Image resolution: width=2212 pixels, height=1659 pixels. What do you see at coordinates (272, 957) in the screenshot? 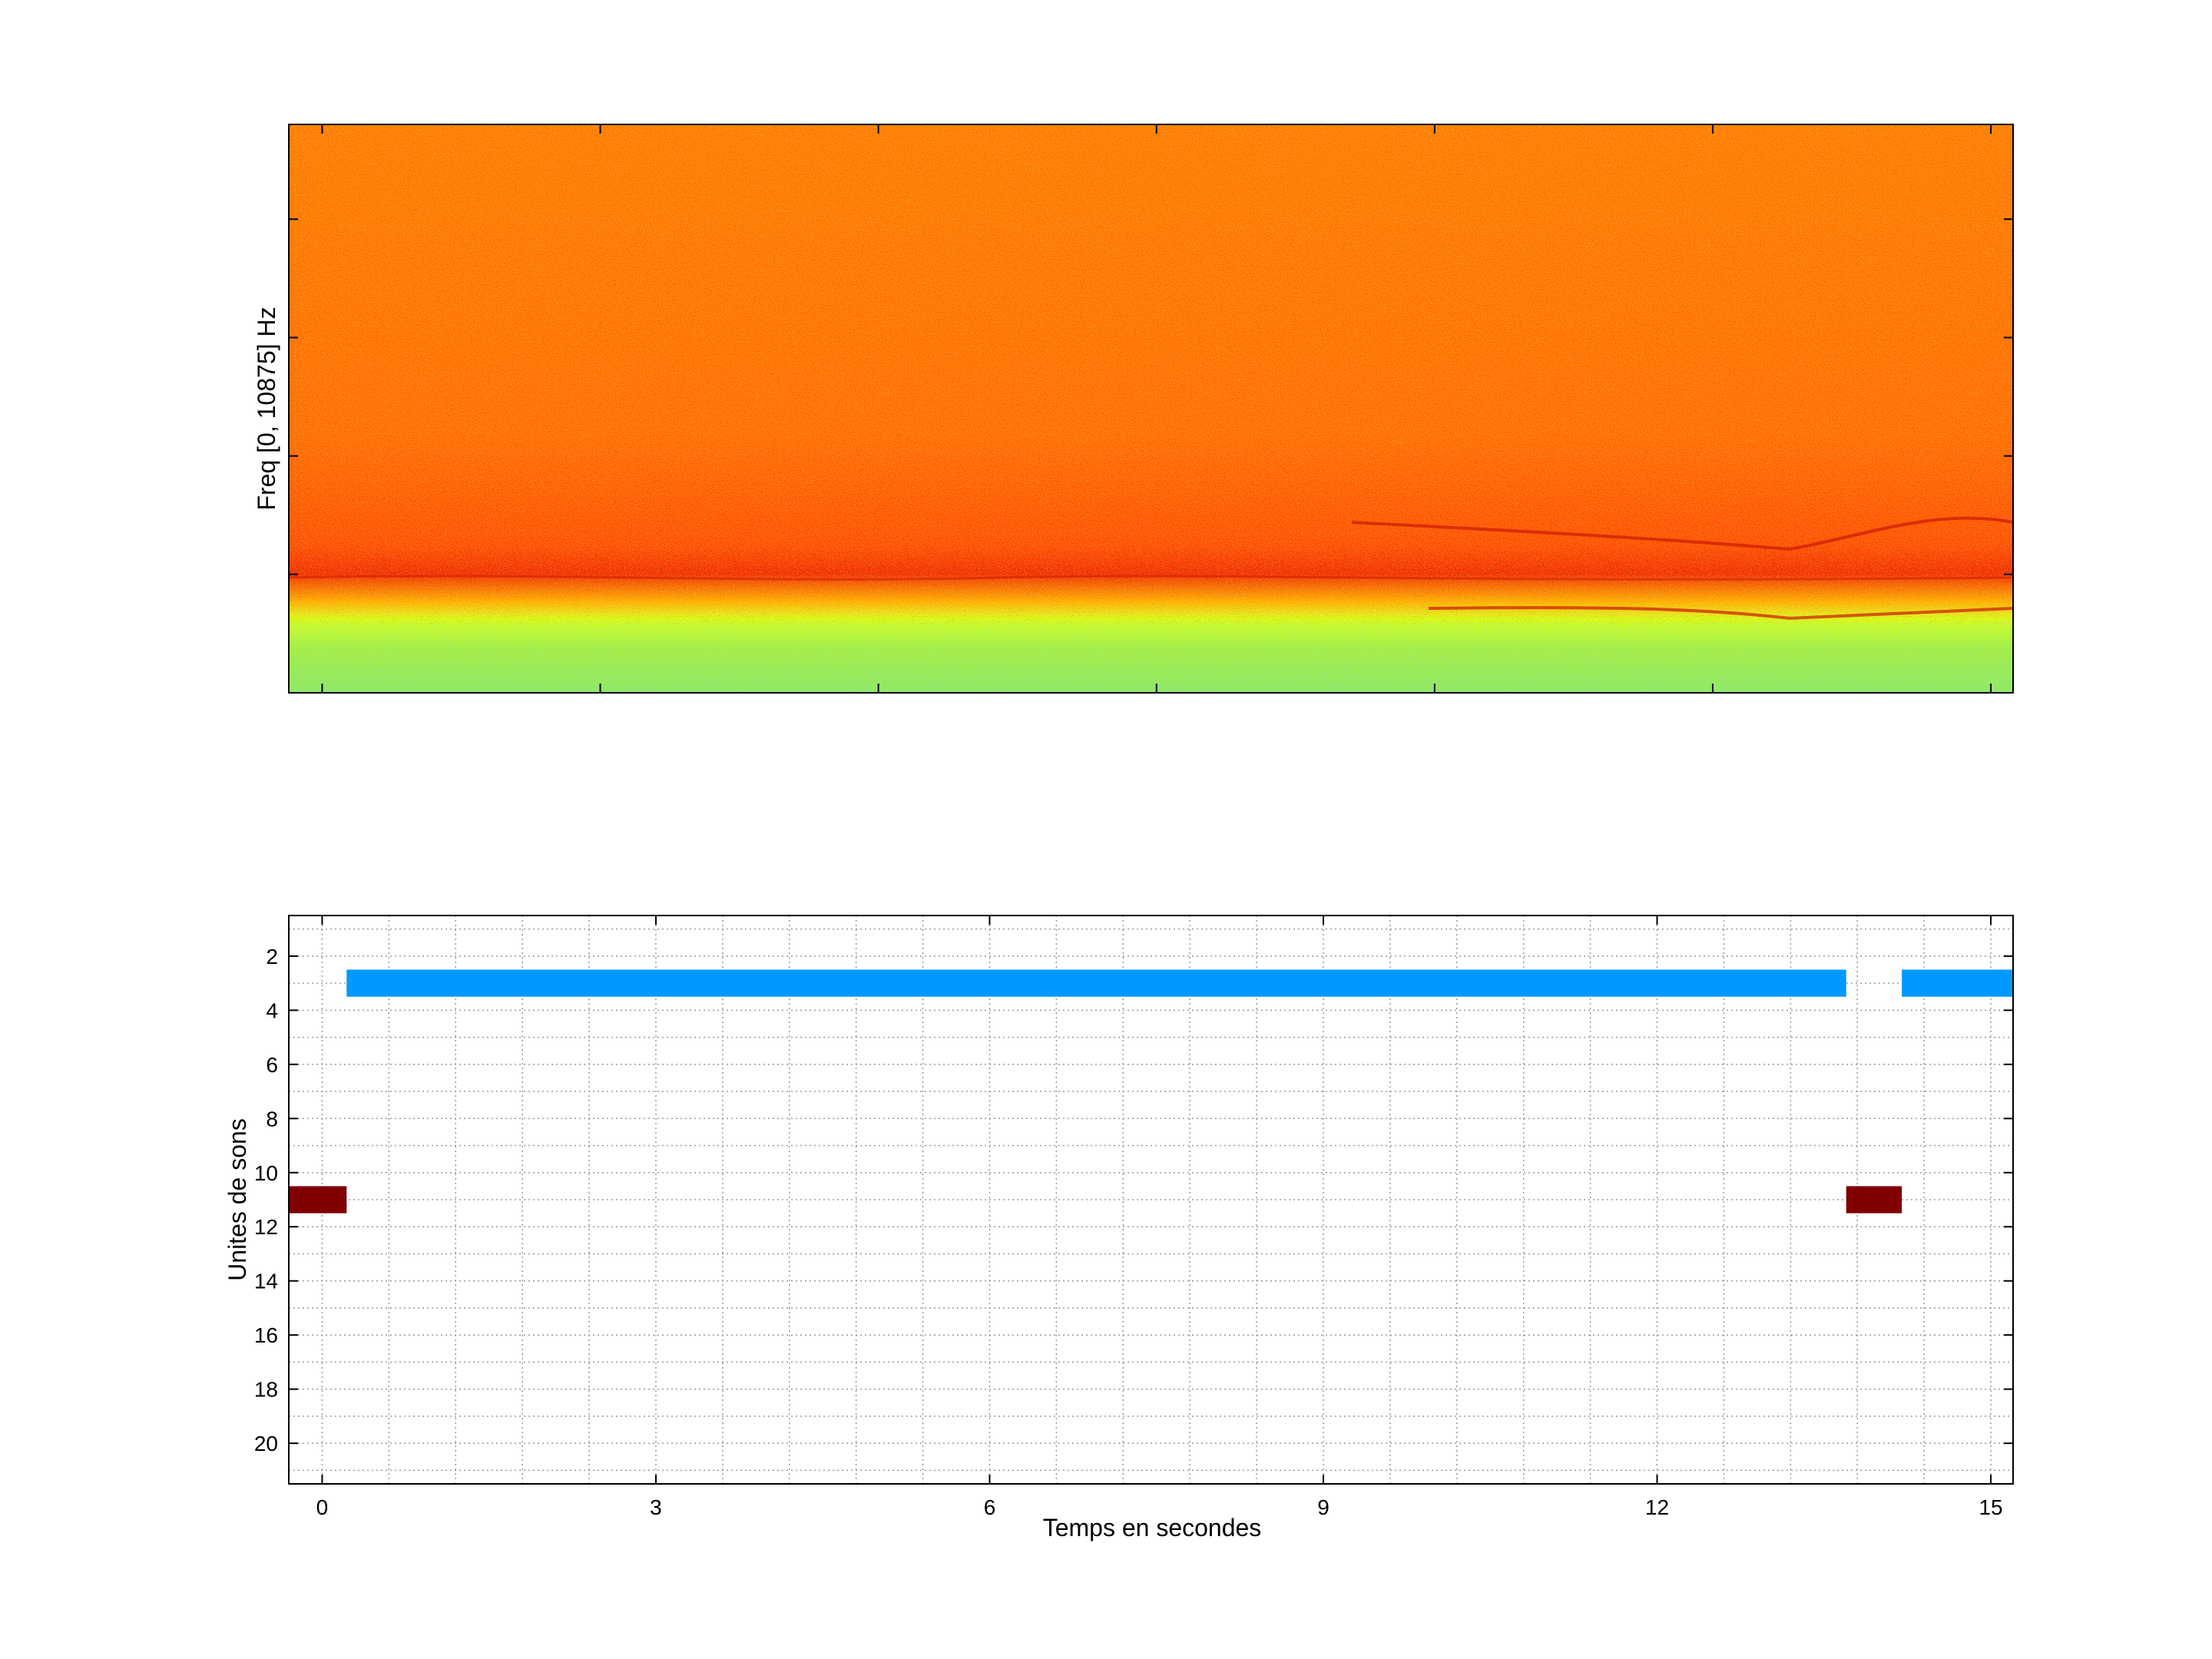
I see `y-tick-label: 2` at bounding box center [272, 957].